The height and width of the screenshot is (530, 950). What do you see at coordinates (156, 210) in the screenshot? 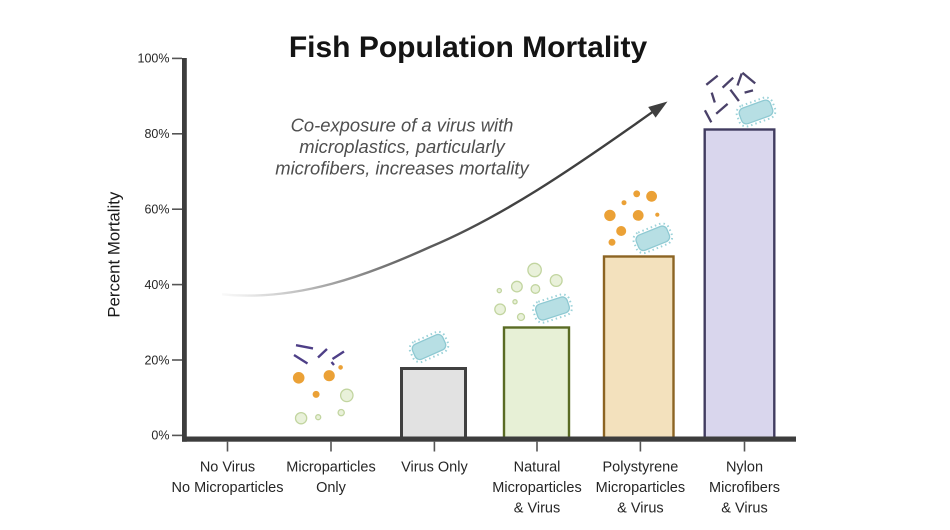
I see `svg-text: 60%` at bounding box center [156, 210].